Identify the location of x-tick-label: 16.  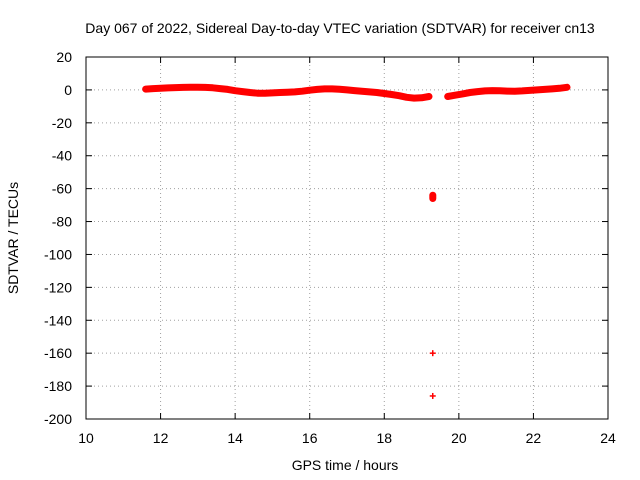
(310, 438).